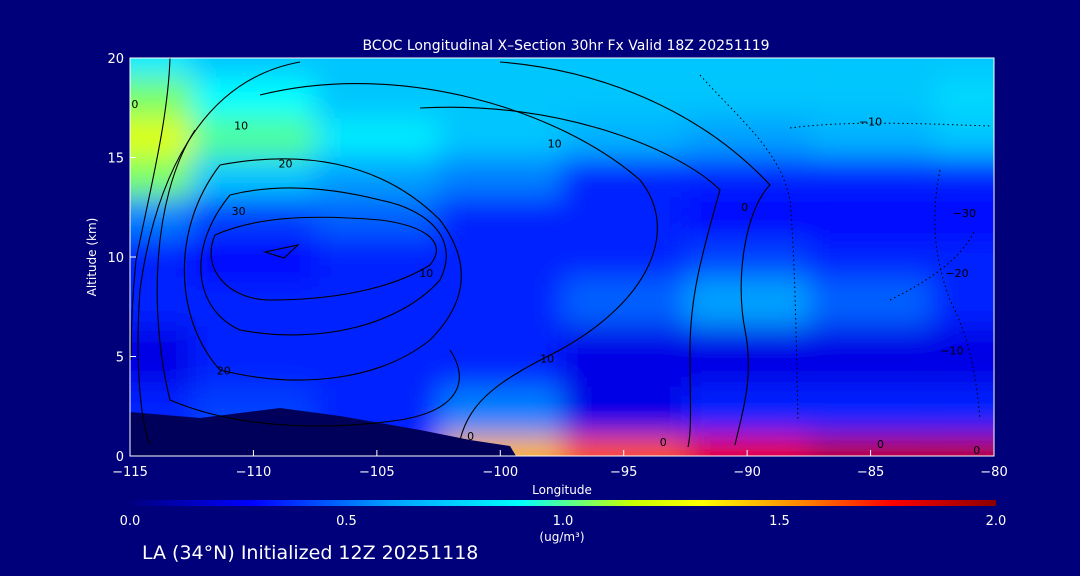  What do you see at coordinates (346, 521) in the screenshot?
I see `colorbar-tick-label: 0.5` at bounding box center [346, 521].